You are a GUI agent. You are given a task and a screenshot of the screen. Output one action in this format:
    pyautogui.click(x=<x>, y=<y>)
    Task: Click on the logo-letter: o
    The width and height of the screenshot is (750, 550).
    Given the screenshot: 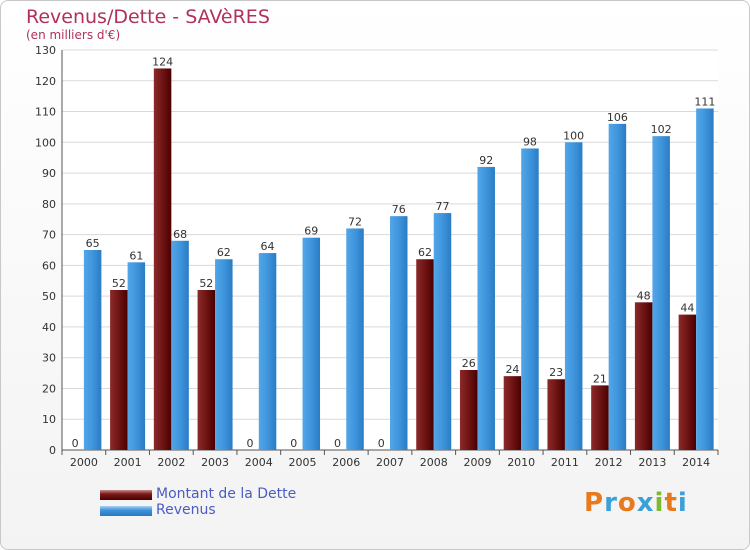 What is the action you would take?
    pyautogui.click(x=627, y=503)
    